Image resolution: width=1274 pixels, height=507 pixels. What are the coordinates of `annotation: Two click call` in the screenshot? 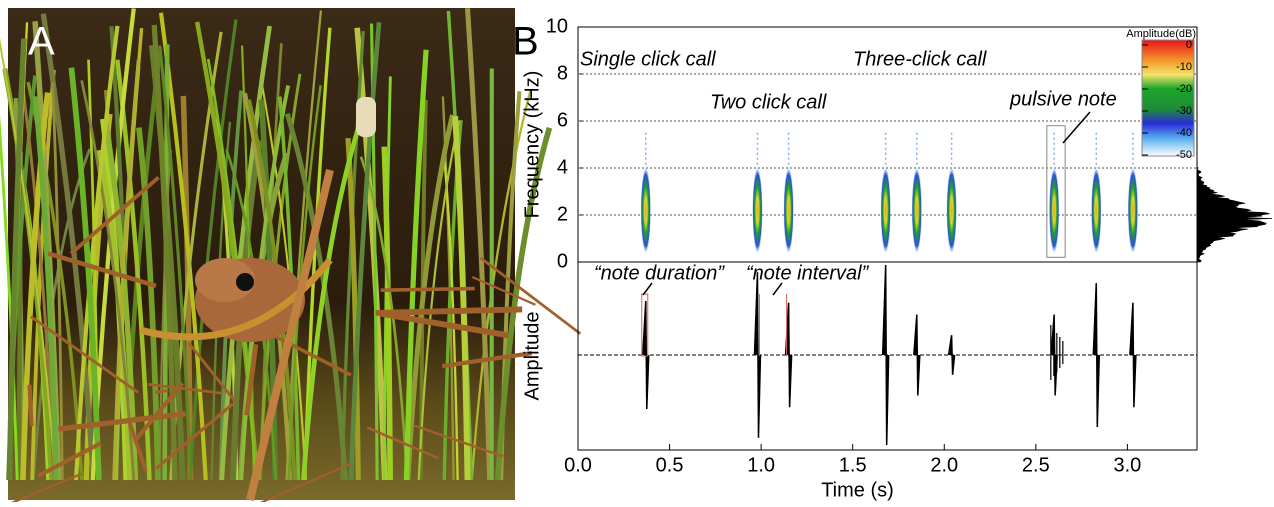 It's located at (768, 102).